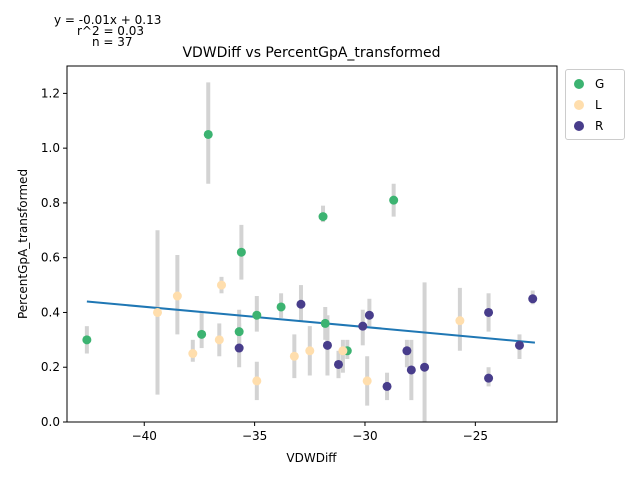  I want to click on x-axis-ticks: −40 −35 −30 −25, so click(310, 432).